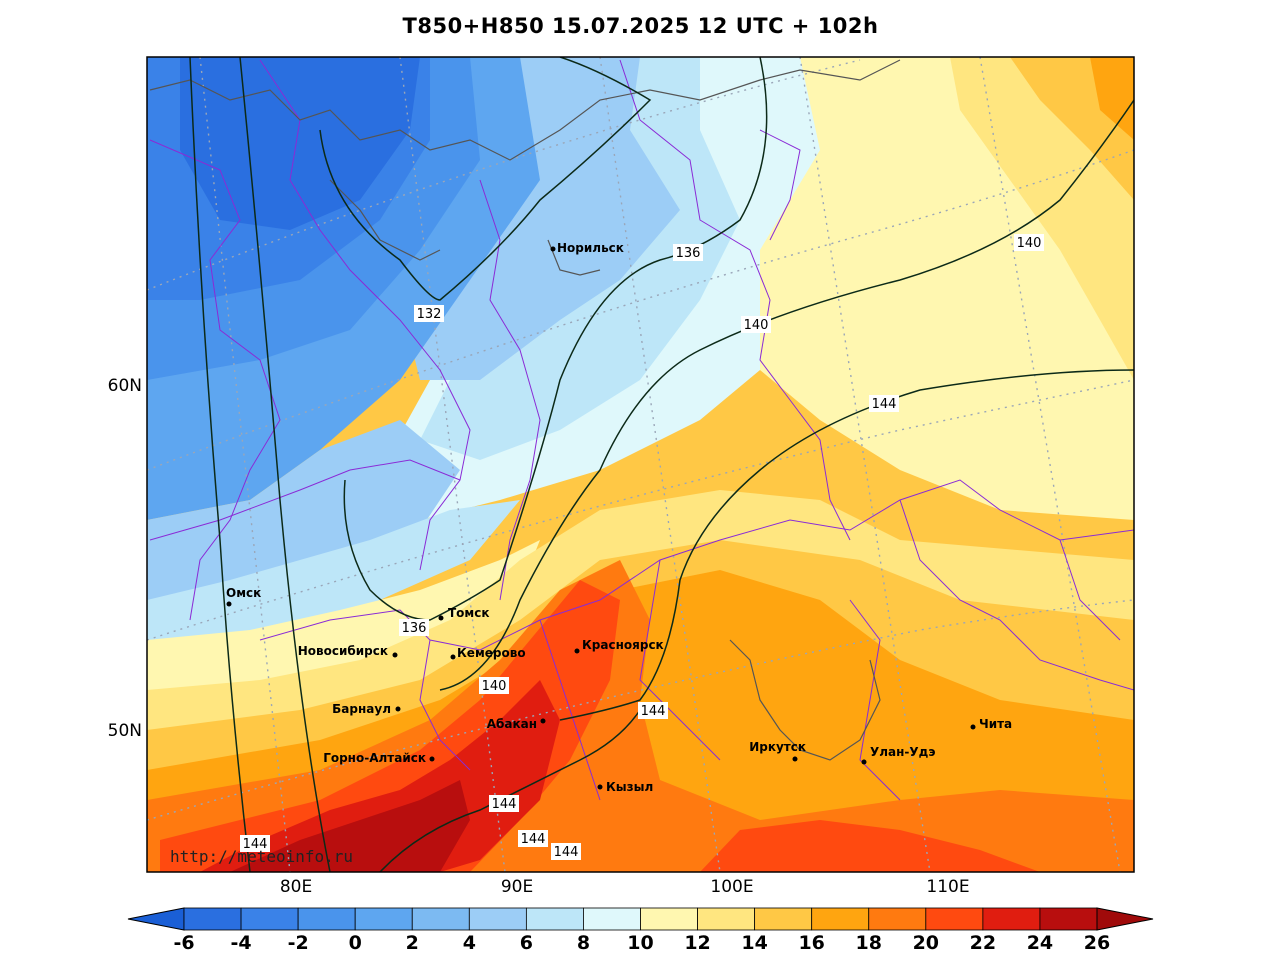  I want to click on colorbar-tick-label: 20, so click(926, 943).